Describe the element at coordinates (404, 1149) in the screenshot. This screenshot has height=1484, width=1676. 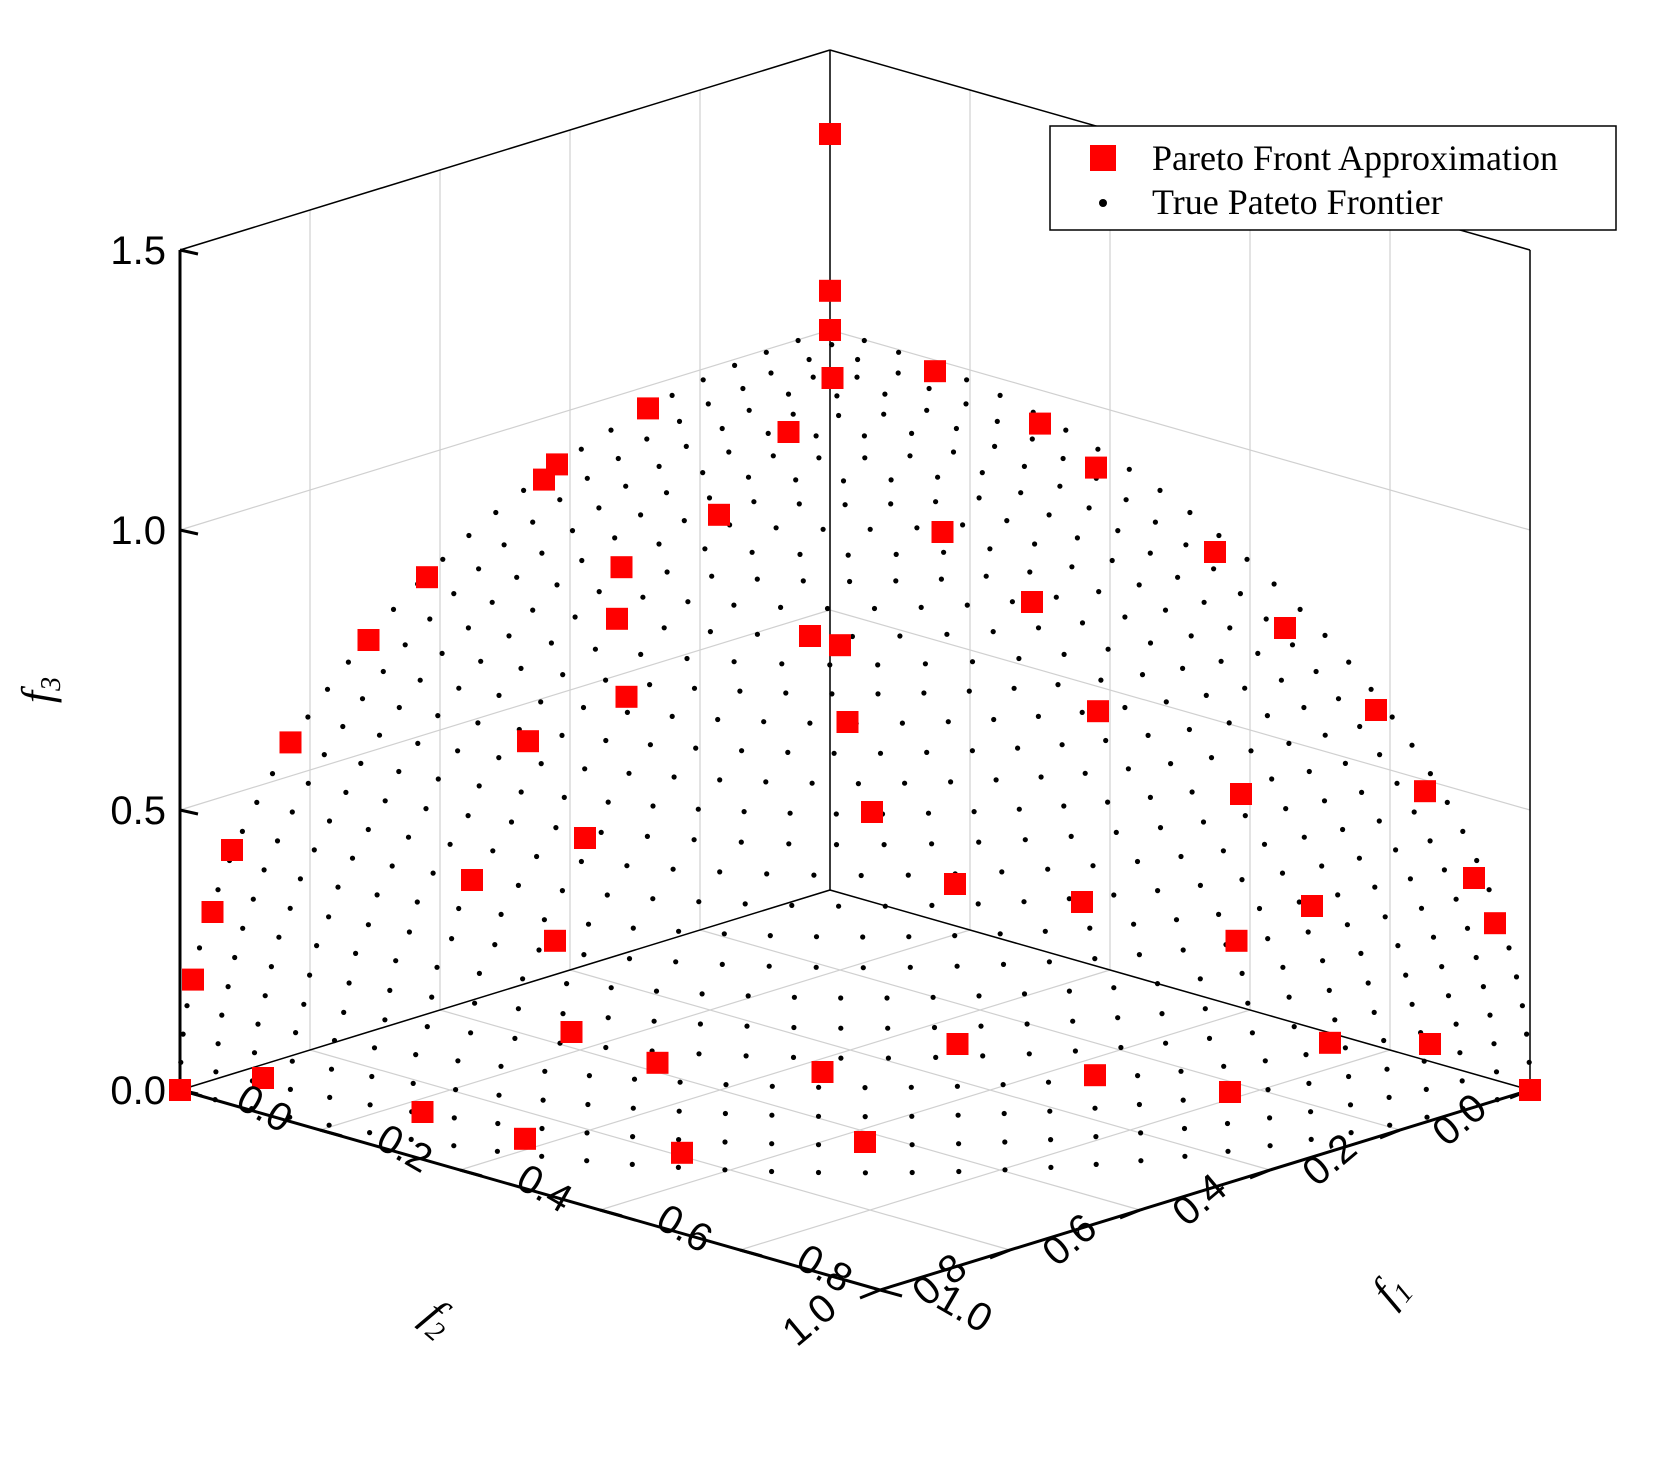
I see `tick-label-x: 0.2` at that location.